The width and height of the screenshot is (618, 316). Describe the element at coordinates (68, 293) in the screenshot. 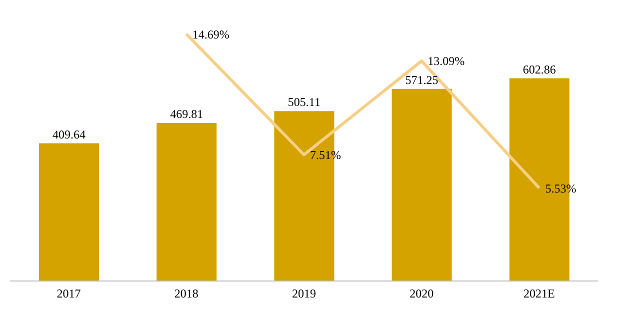

I see `x-tick-label: 2017` at that location.